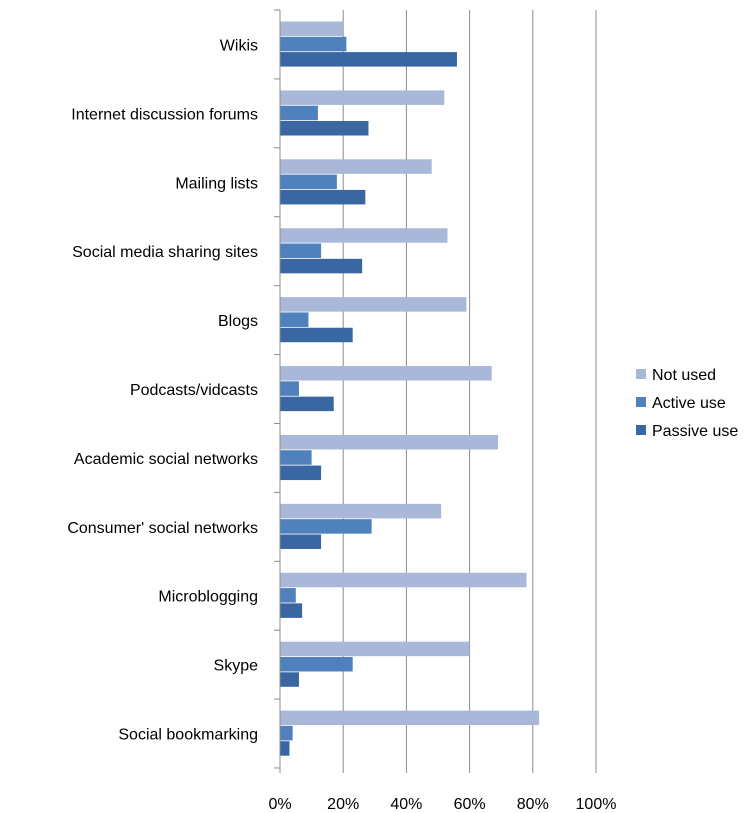 This screenshot has height=813, width=752. What do you see at coordinates (406, 804) in the screenshot?
I see `x-tick-label: 40%` at bounding box center [406, 804].